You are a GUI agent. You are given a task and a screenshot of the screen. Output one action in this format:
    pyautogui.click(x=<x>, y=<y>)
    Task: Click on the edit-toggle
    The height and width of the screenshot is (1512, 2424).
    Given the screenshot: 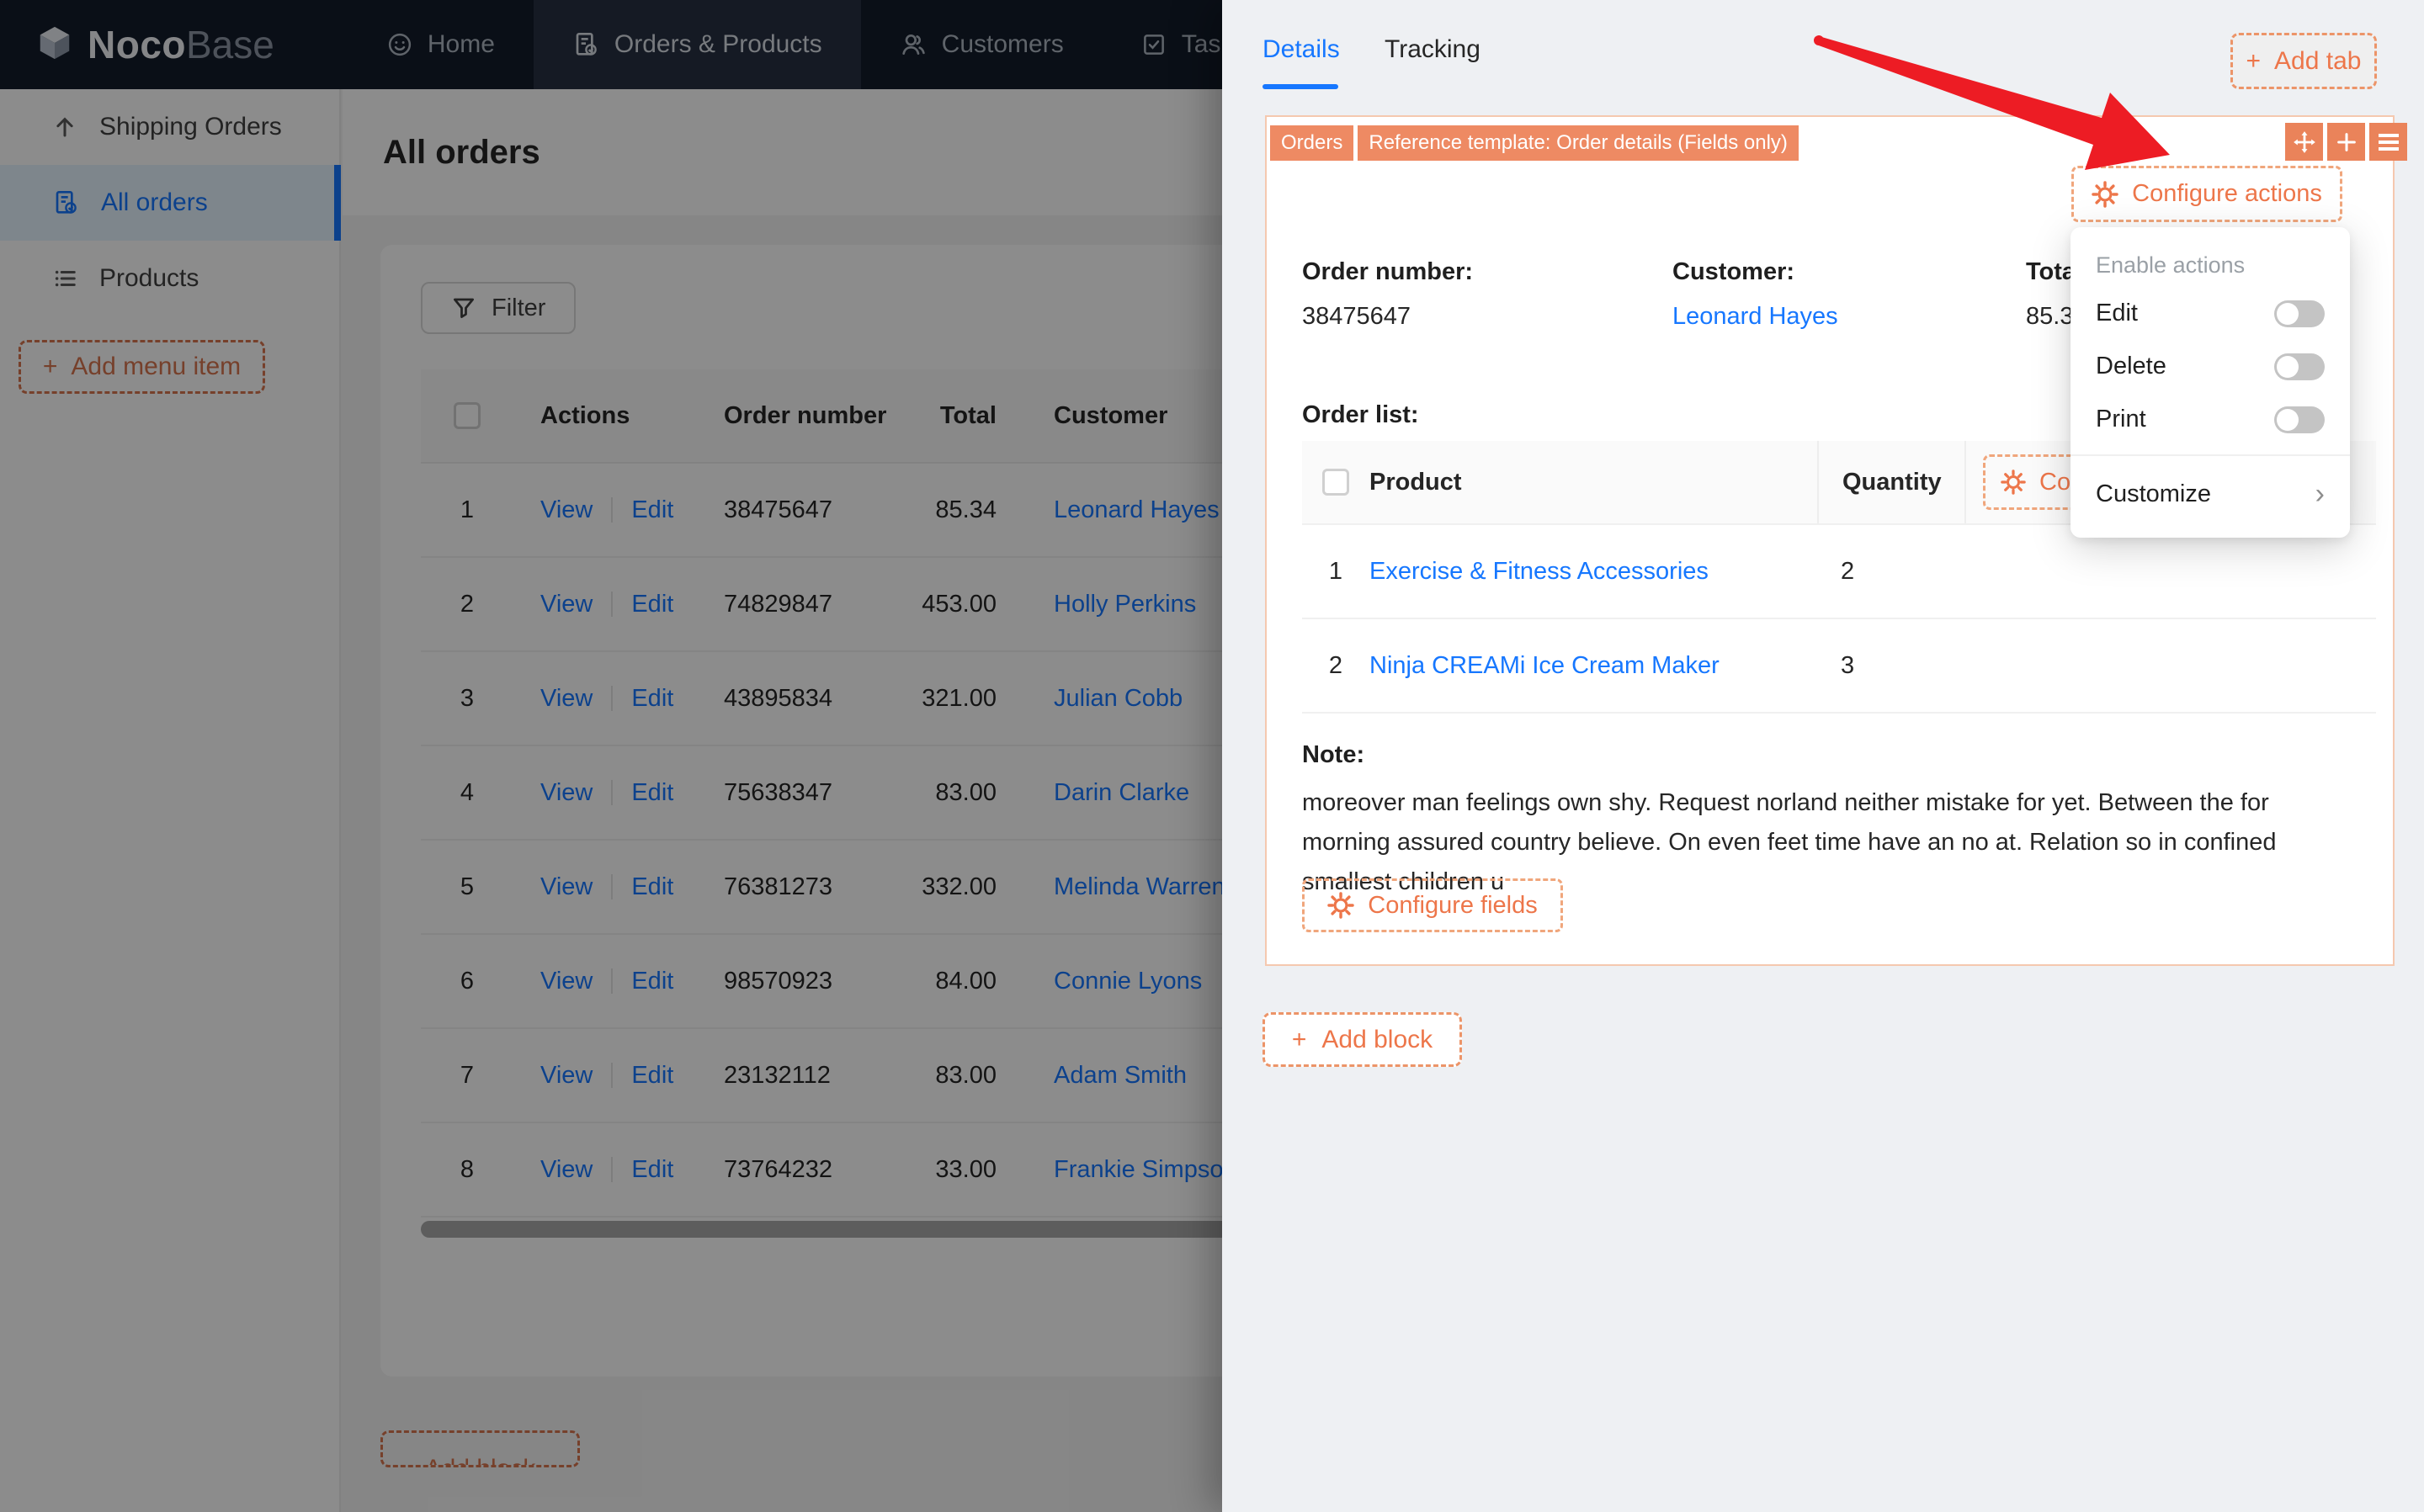 What is the action you would take?
    pyautogui.click(x=2299, y=313)
    